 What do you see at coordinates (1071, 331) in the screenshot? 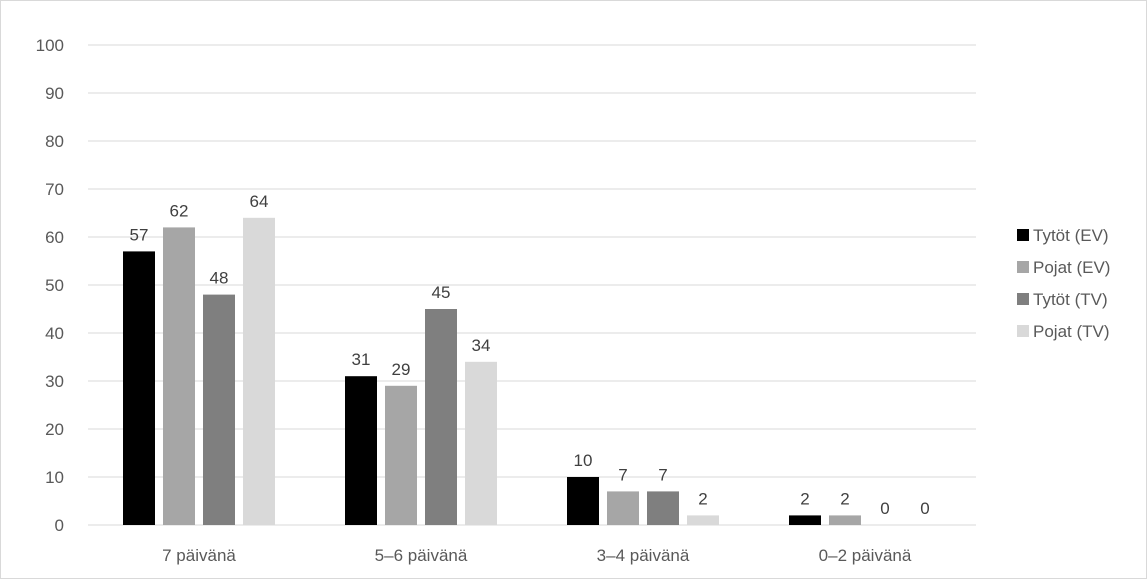
I see `legend-label: Pojat (TV)` at bounding box center [1071, 331].